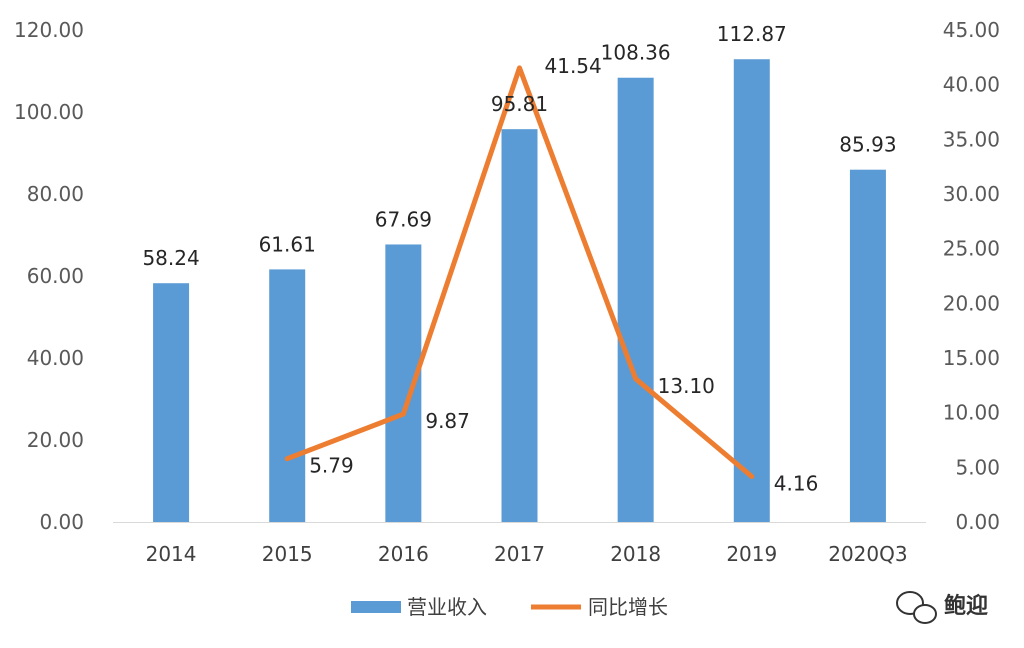 Image resolution: width=1024 pixels, height=648 pixels. What do you see at coordinates (796, 484) in the screenshot?
I see `line-data-label: 4.16` at bounding box center [796, 484].